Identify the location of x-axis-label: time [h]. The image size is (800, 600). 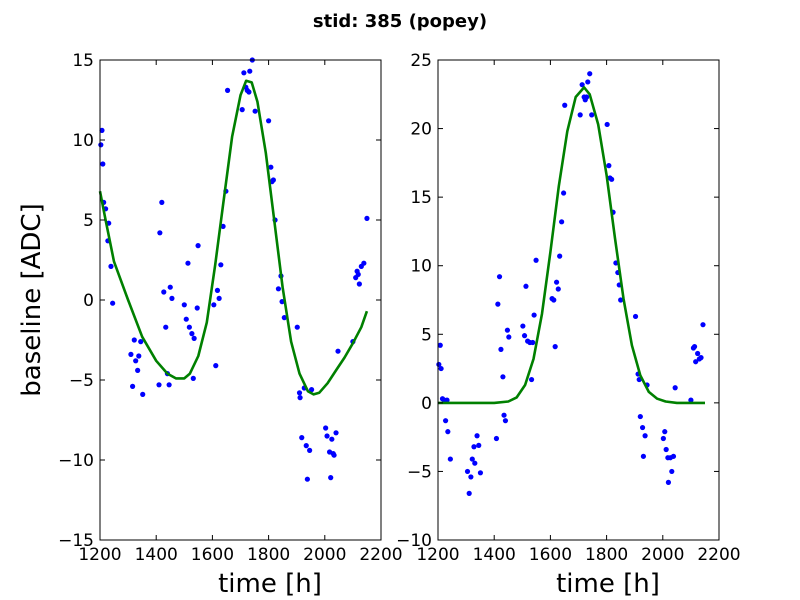
(270, 584).